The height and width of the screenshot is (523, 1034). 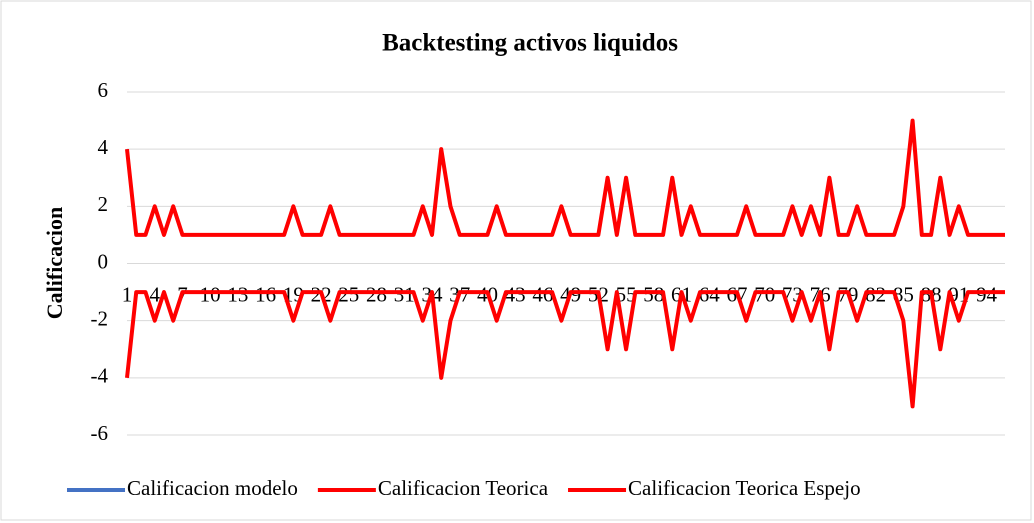 What do you see at coordinates (210, 294) in the screenshot?
I see `x-tick-label: 10` at bounding box center [210, 294].